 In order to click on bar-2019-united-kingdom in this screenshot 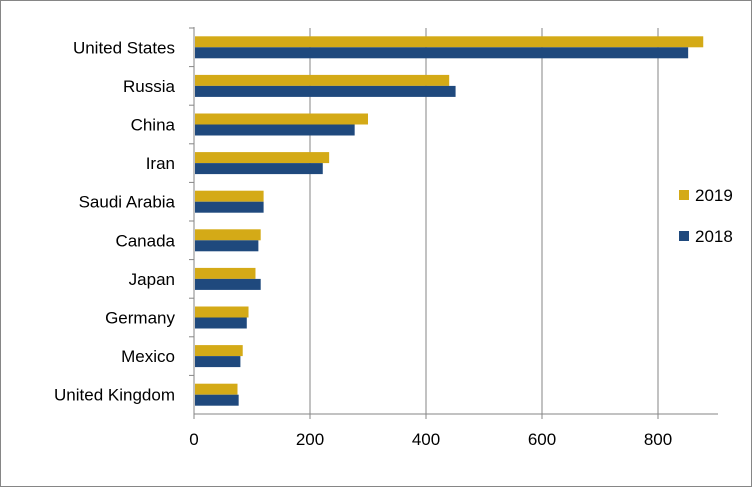, I will do `click(216, 389)`.